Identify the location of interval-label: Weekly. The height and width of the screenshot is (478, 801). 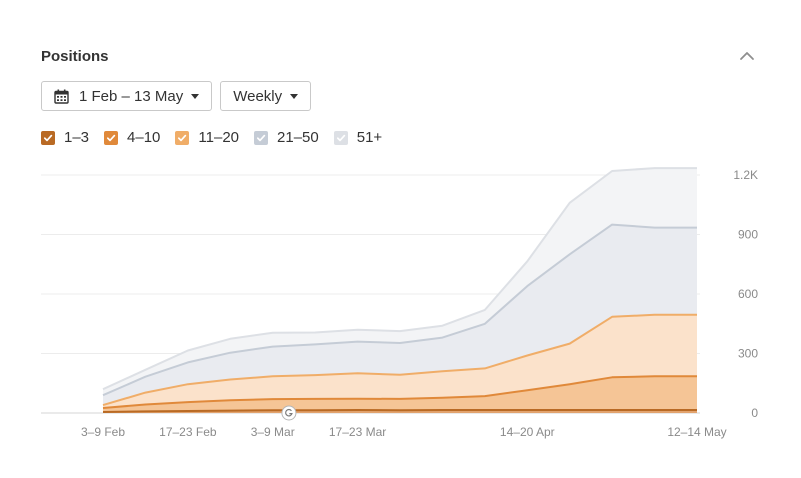
(258, 96).